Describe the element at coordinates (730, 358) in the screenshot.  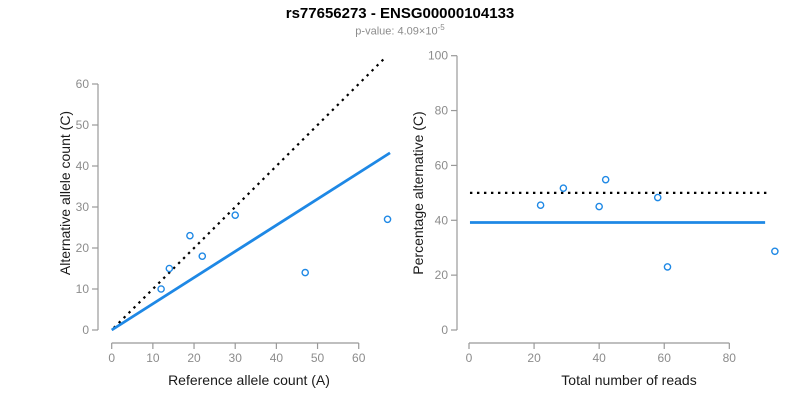
I see `x-tick-label: 80` at that location.